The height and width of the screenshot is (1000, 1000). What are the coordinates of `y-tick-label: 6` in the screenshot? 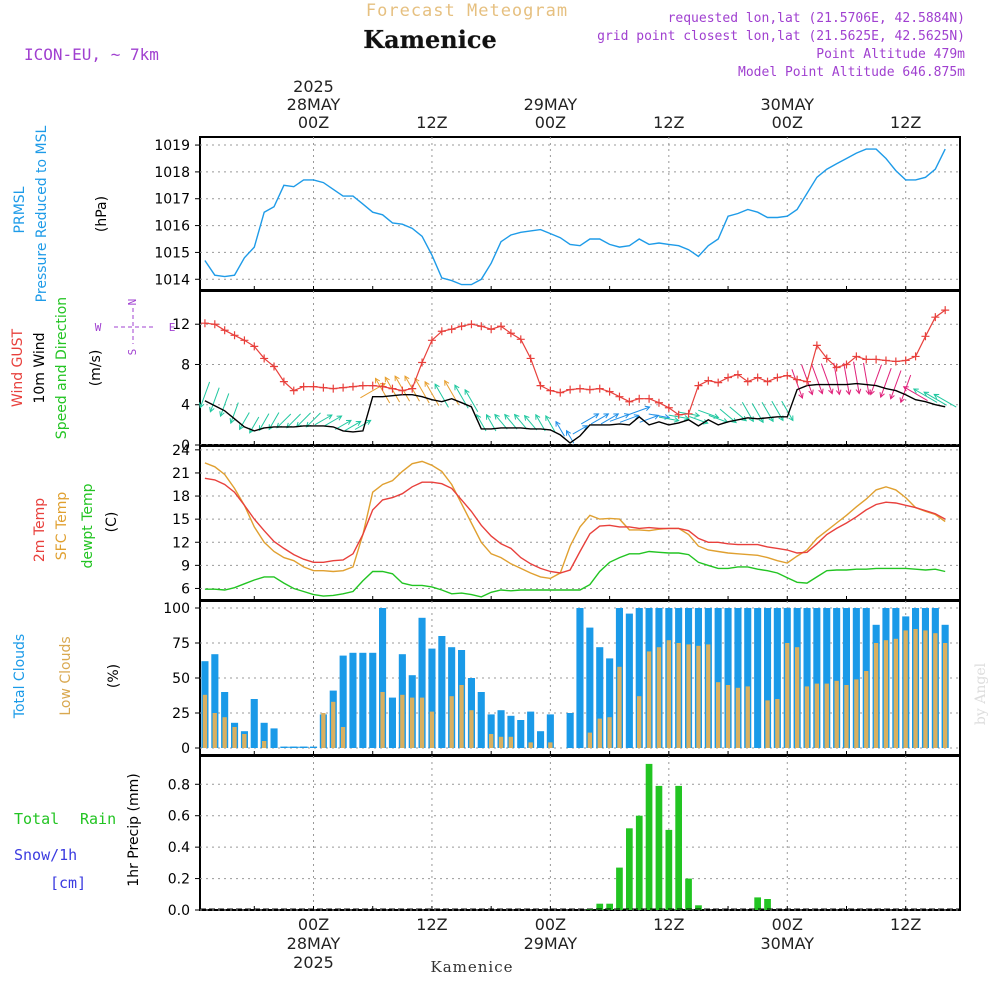 It's located at (185, 589).